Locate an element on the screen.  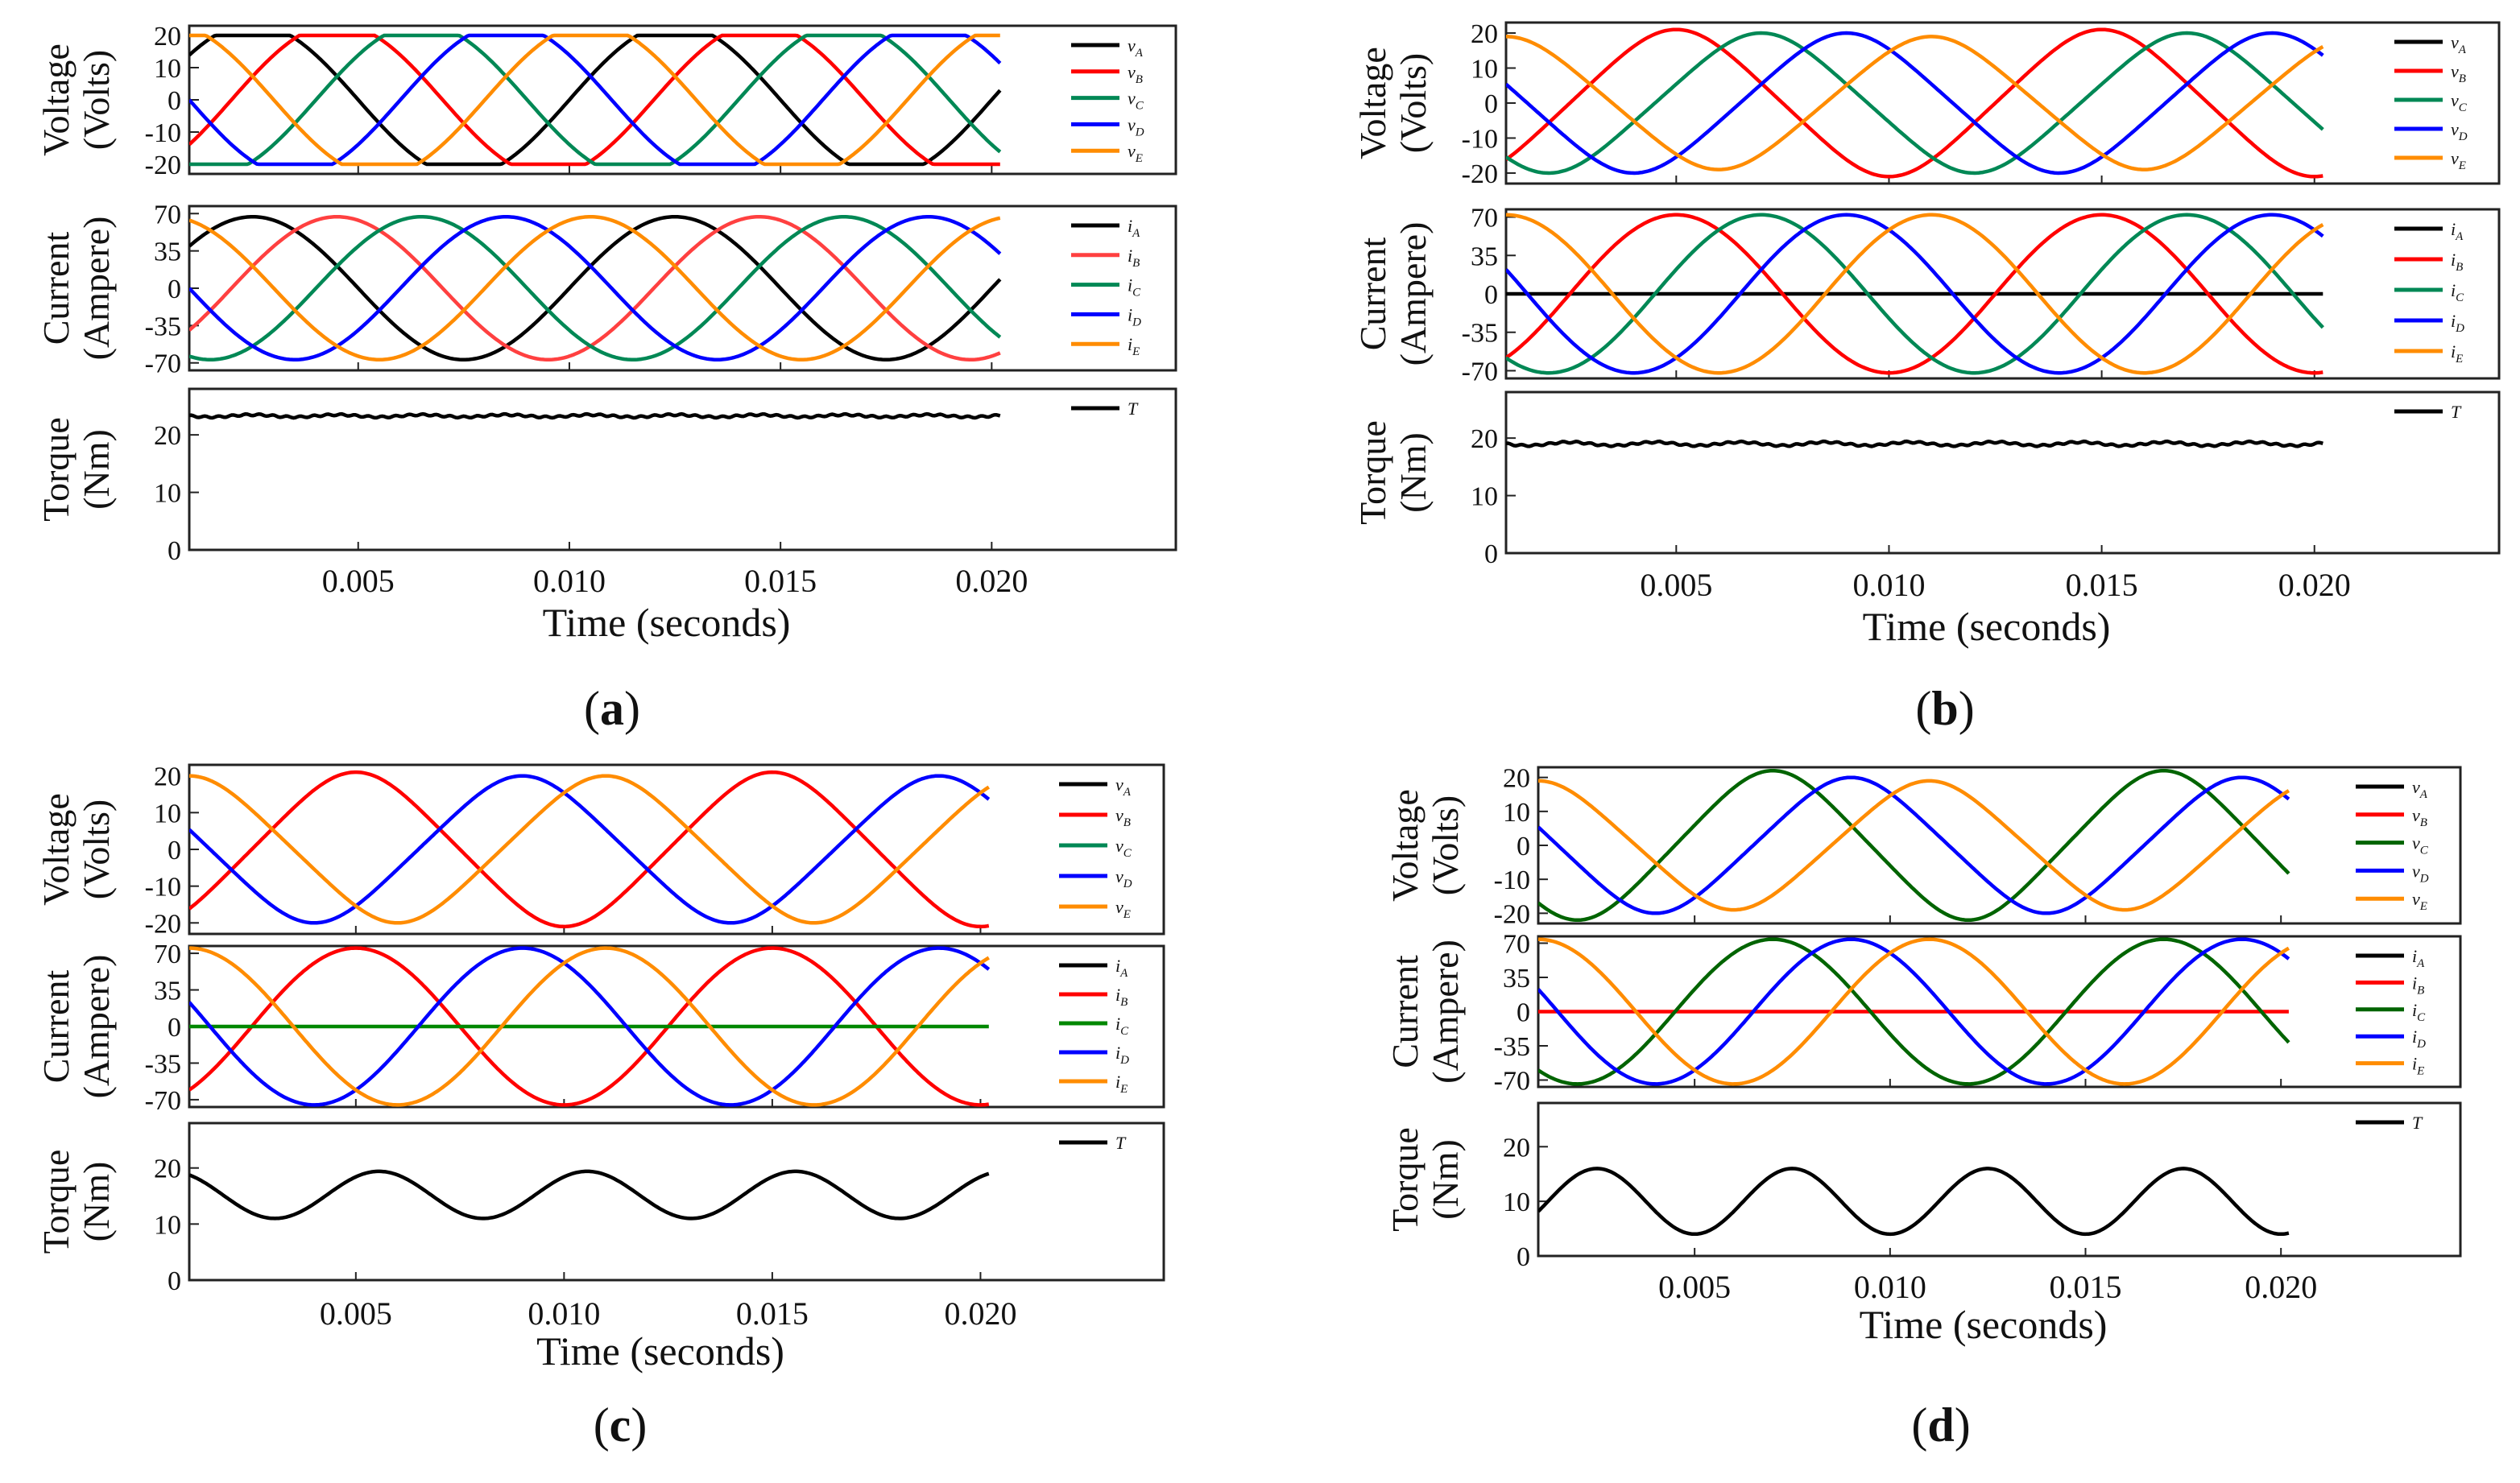
legend-entry-vE: vE is located at coordinates (1095, 909).